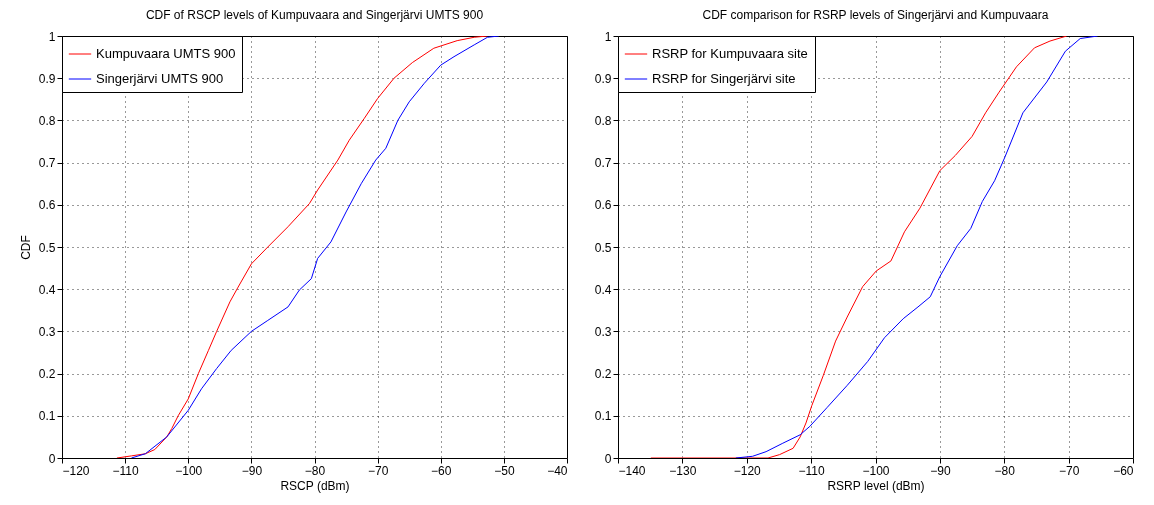 This screenshot has height=505, width=1154. What do you see at coordinates (504, 470) in the screenshot?
I see `x-tick-label: −50` at bounding box center [504, 470].